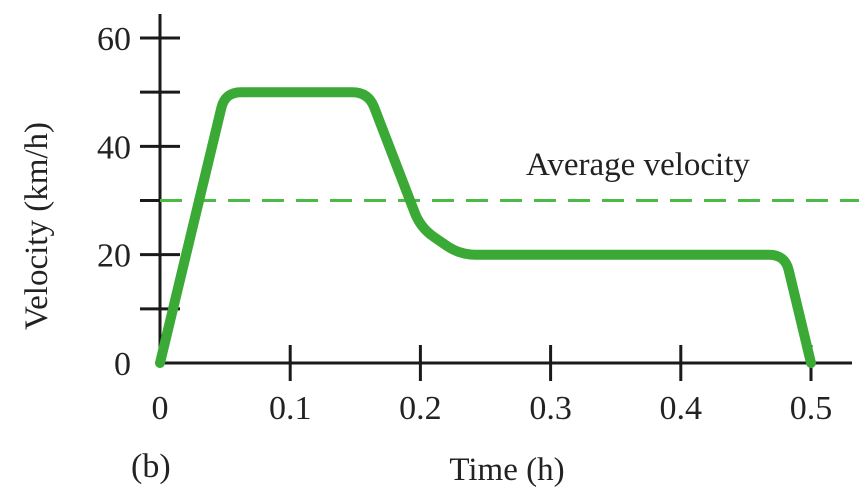  Describe the element at coordinates (420, 408) in the screenshot. I see `x-tick-label: 0.2` at that location.